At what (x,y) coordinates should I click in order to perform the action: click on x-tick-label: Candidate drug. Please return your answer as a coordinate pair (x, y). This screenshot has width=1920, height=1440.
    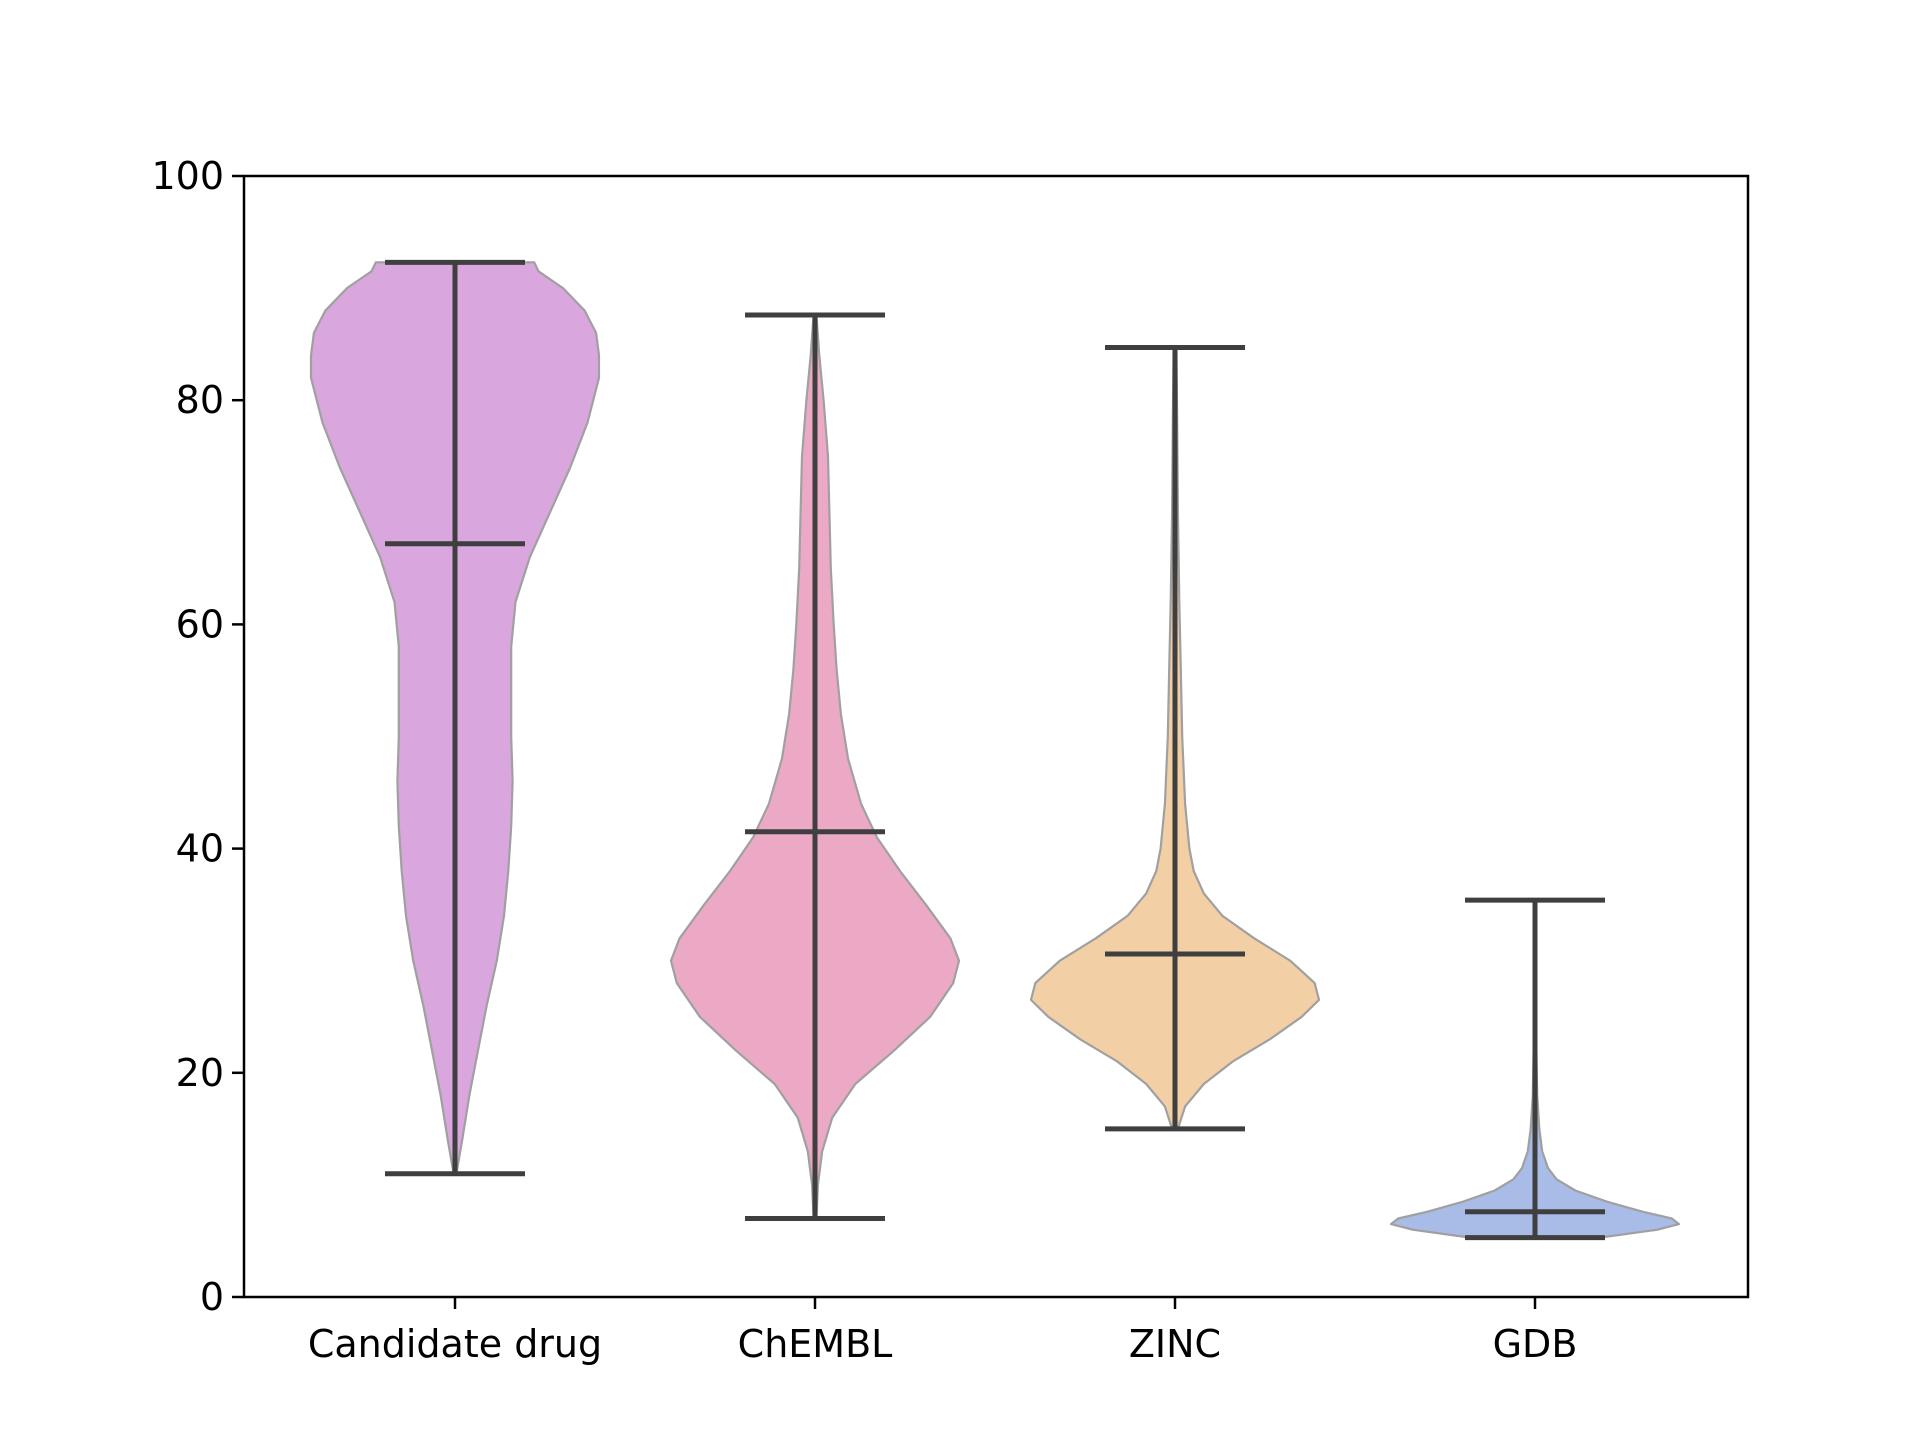
    Looking at the image, I should click on (455, 1344).